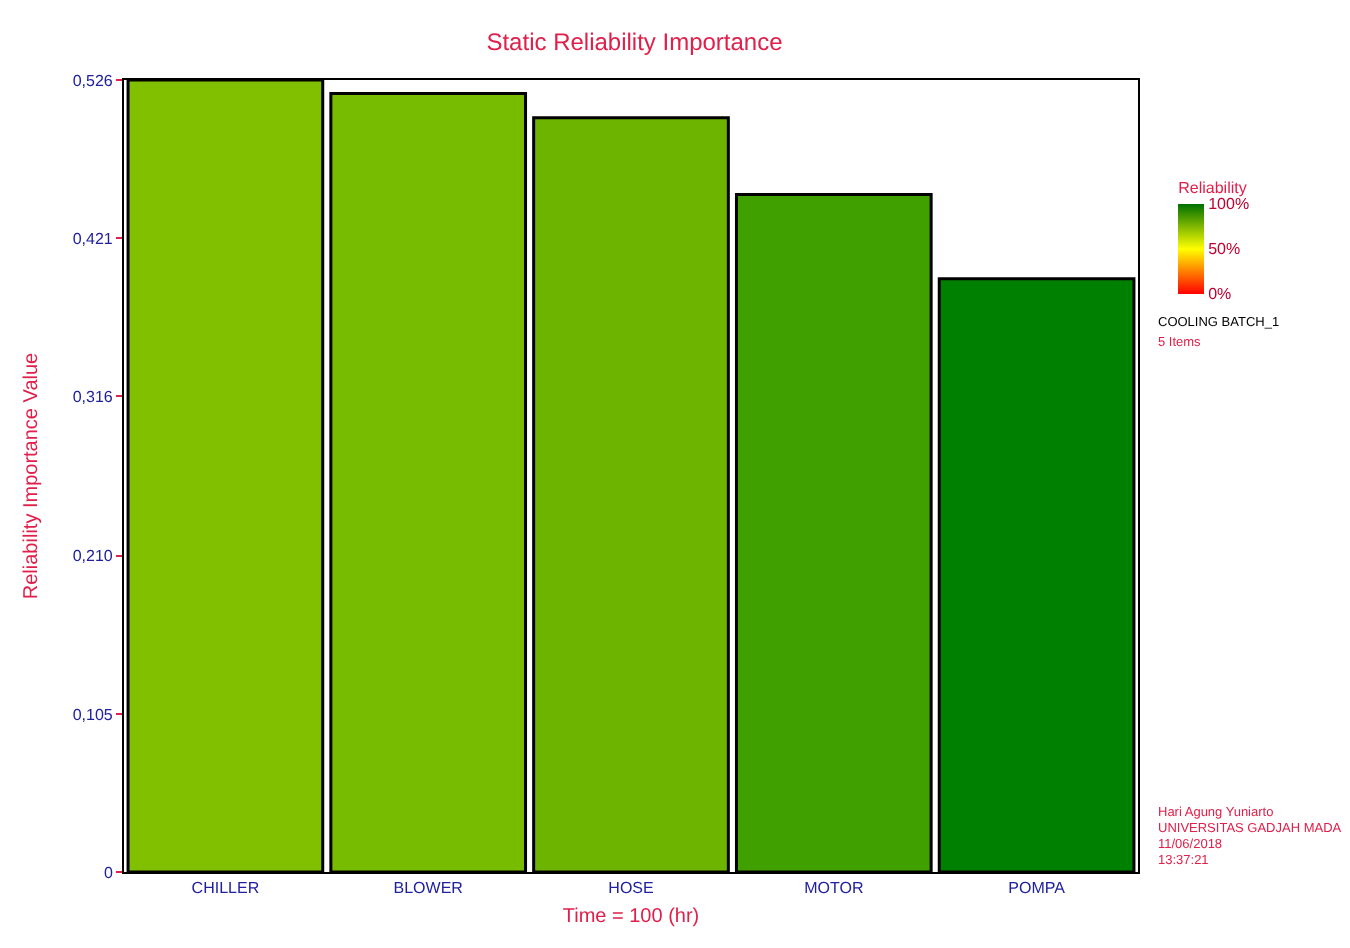 The image size is (1350, 948). Describe the element at coordinates (631, 917) in the screenshot. I see `x-axis-title: Time = 100 (hr)` at that location.